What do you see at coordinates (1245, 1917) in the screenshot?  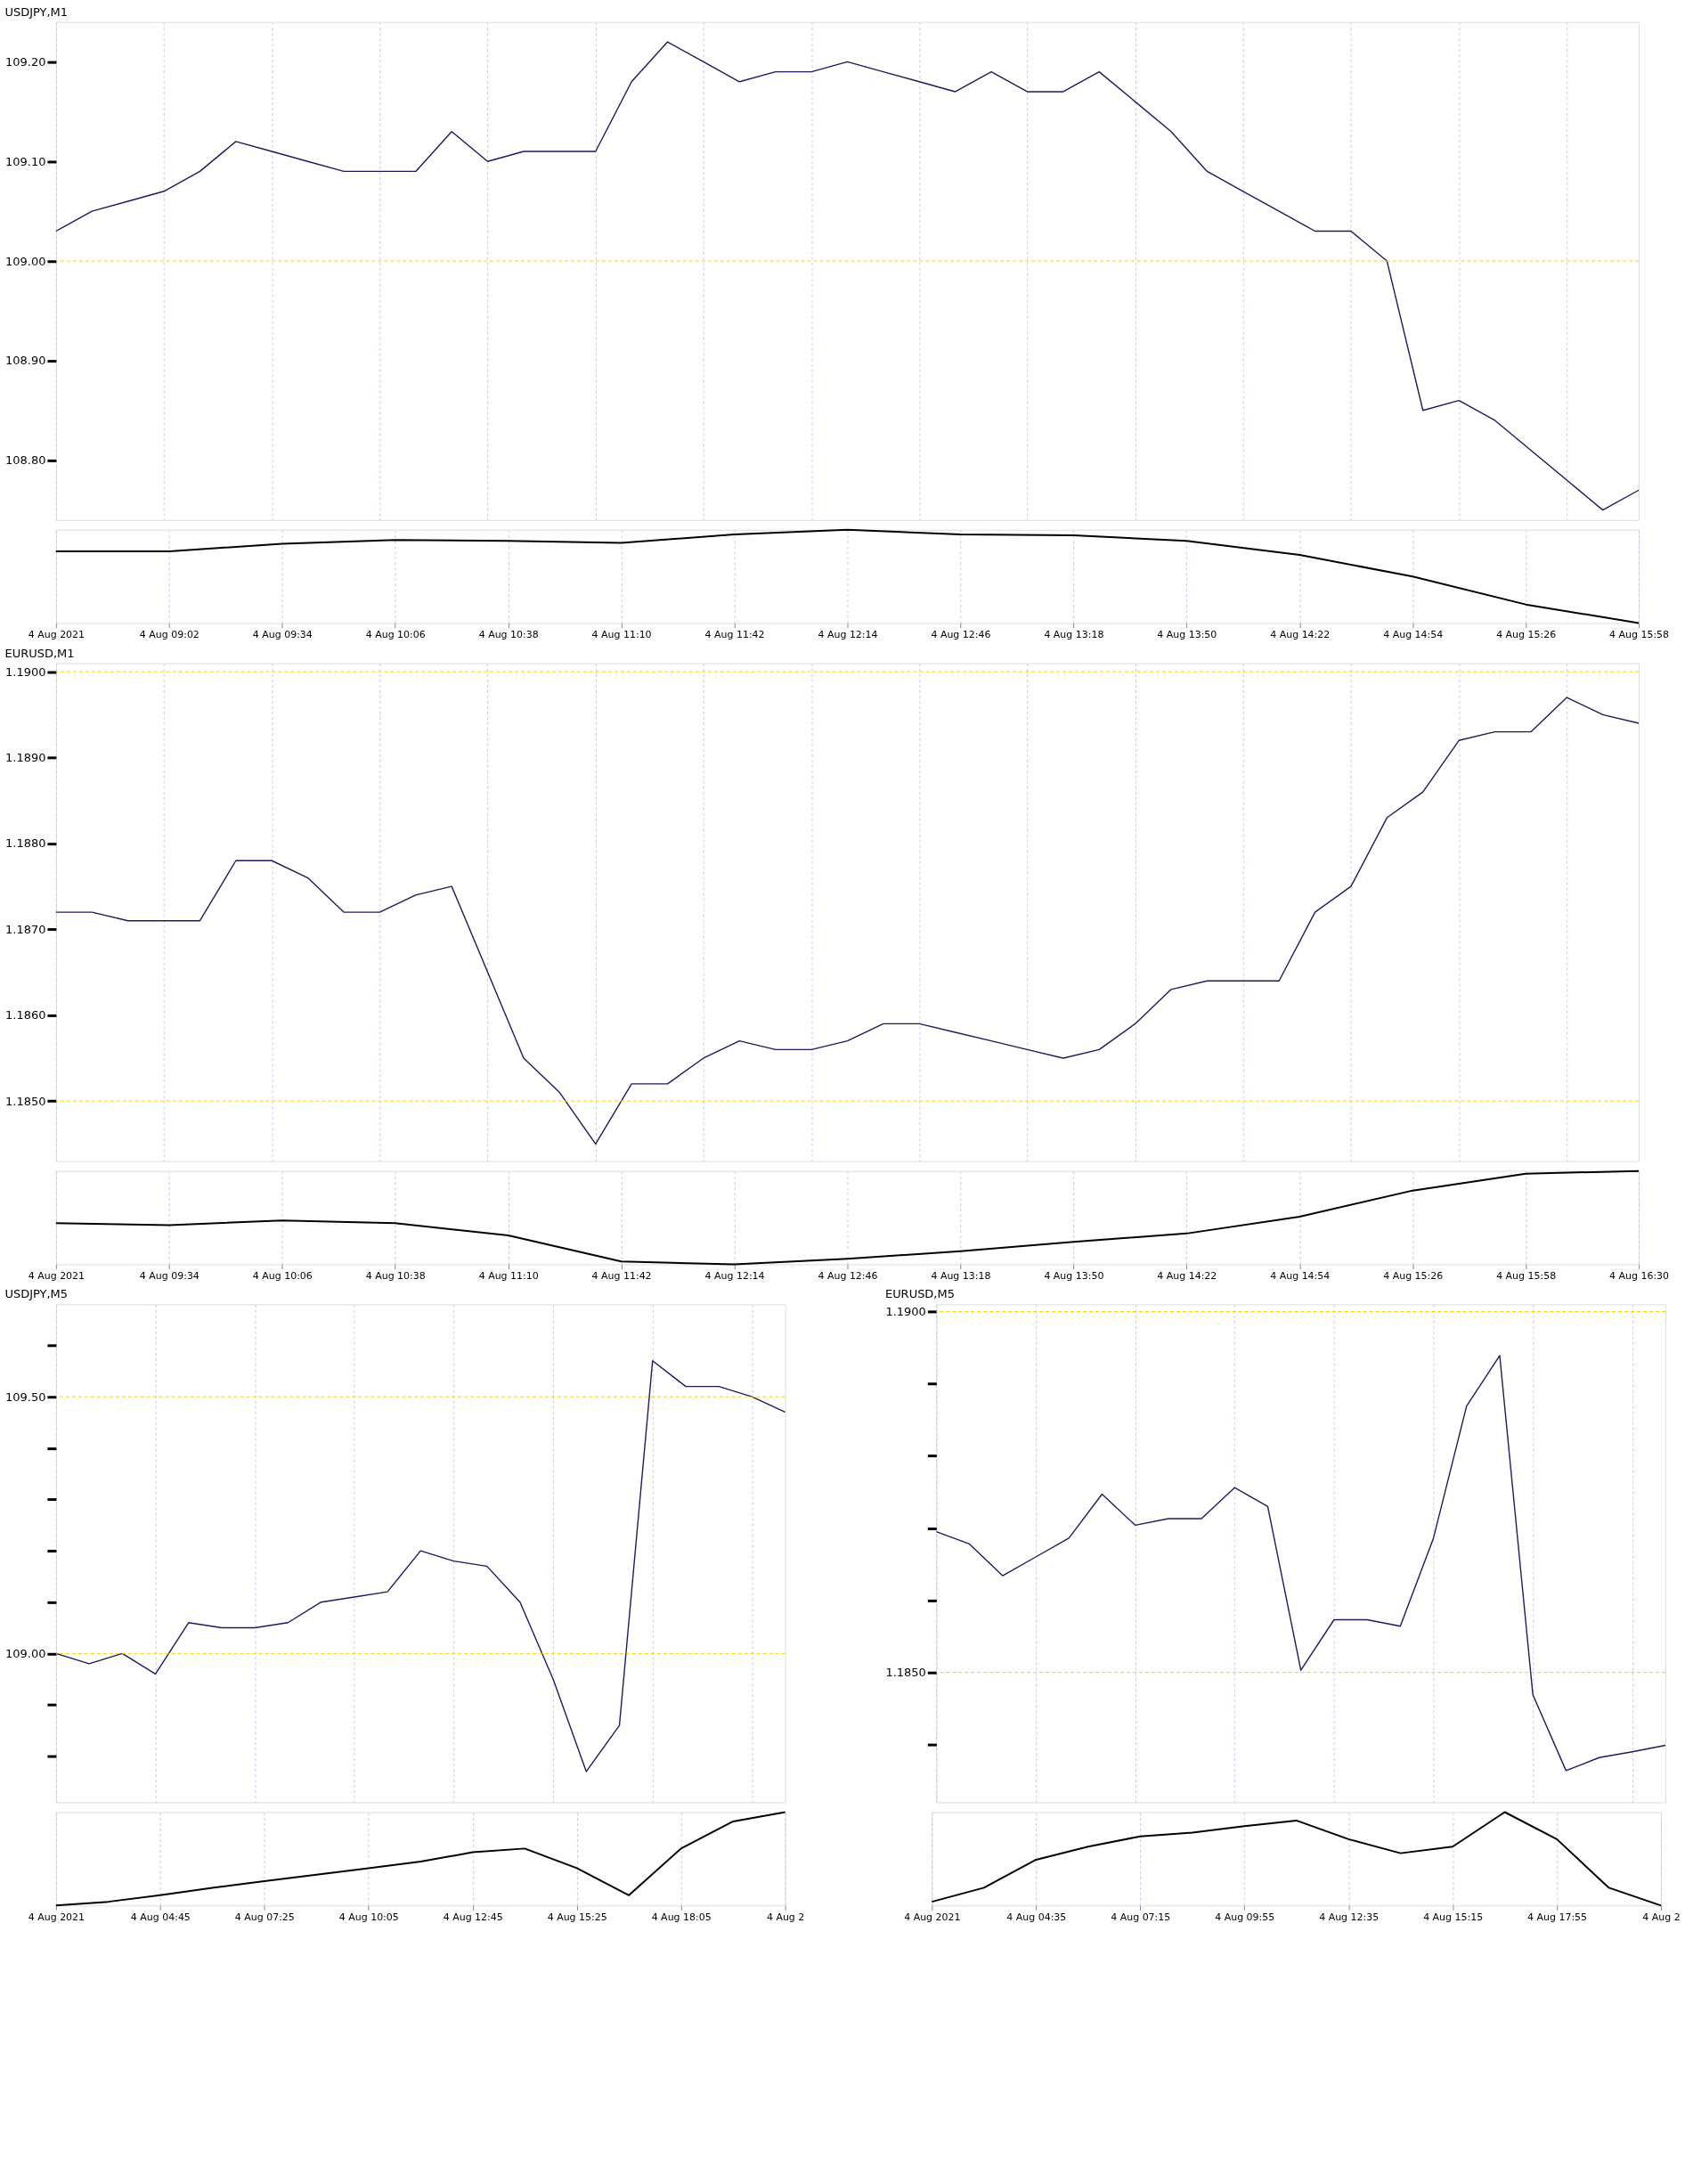 I see `x-tick-label: 4 Aug 09:55` at bounding box center [1245, 1917].